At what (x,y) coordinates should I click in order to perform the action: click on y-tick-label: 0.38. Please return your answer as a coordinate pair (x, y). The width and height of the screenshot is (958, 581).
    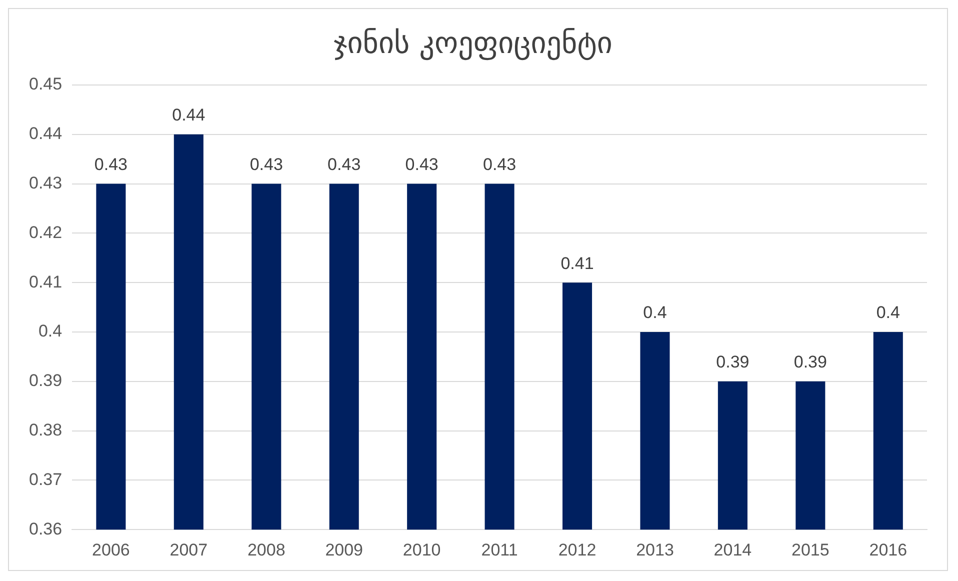
    Looking at the image, I should click on (45, 430).